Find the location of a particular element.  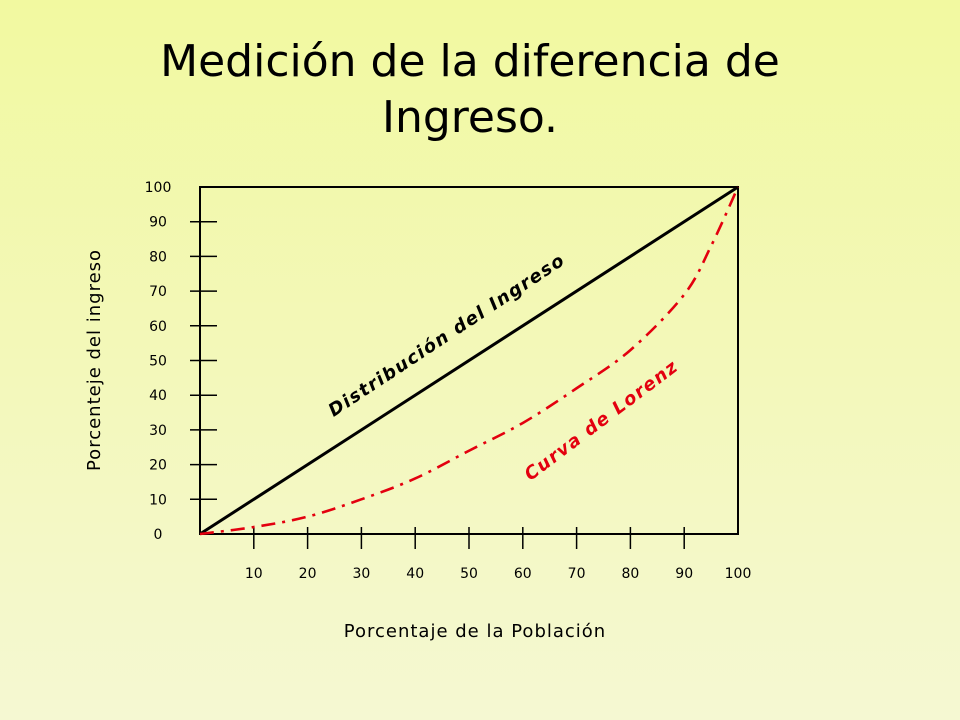

x-tick-label: 30 is located at coordinates (361, 574).